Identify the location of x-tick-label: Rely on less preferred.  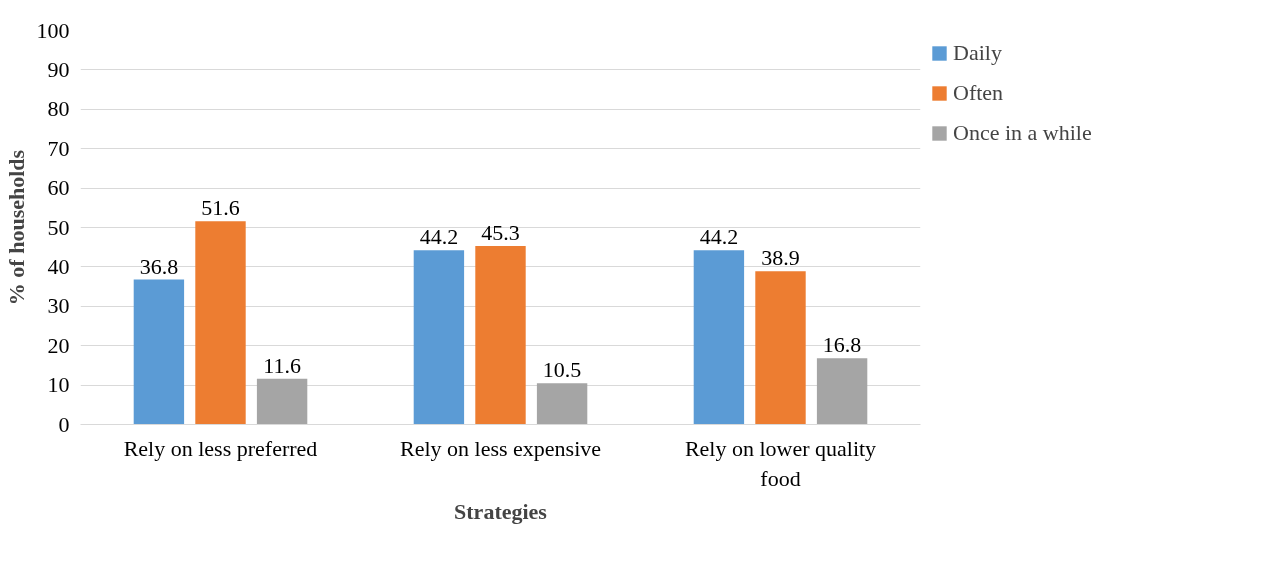
(220, 448).